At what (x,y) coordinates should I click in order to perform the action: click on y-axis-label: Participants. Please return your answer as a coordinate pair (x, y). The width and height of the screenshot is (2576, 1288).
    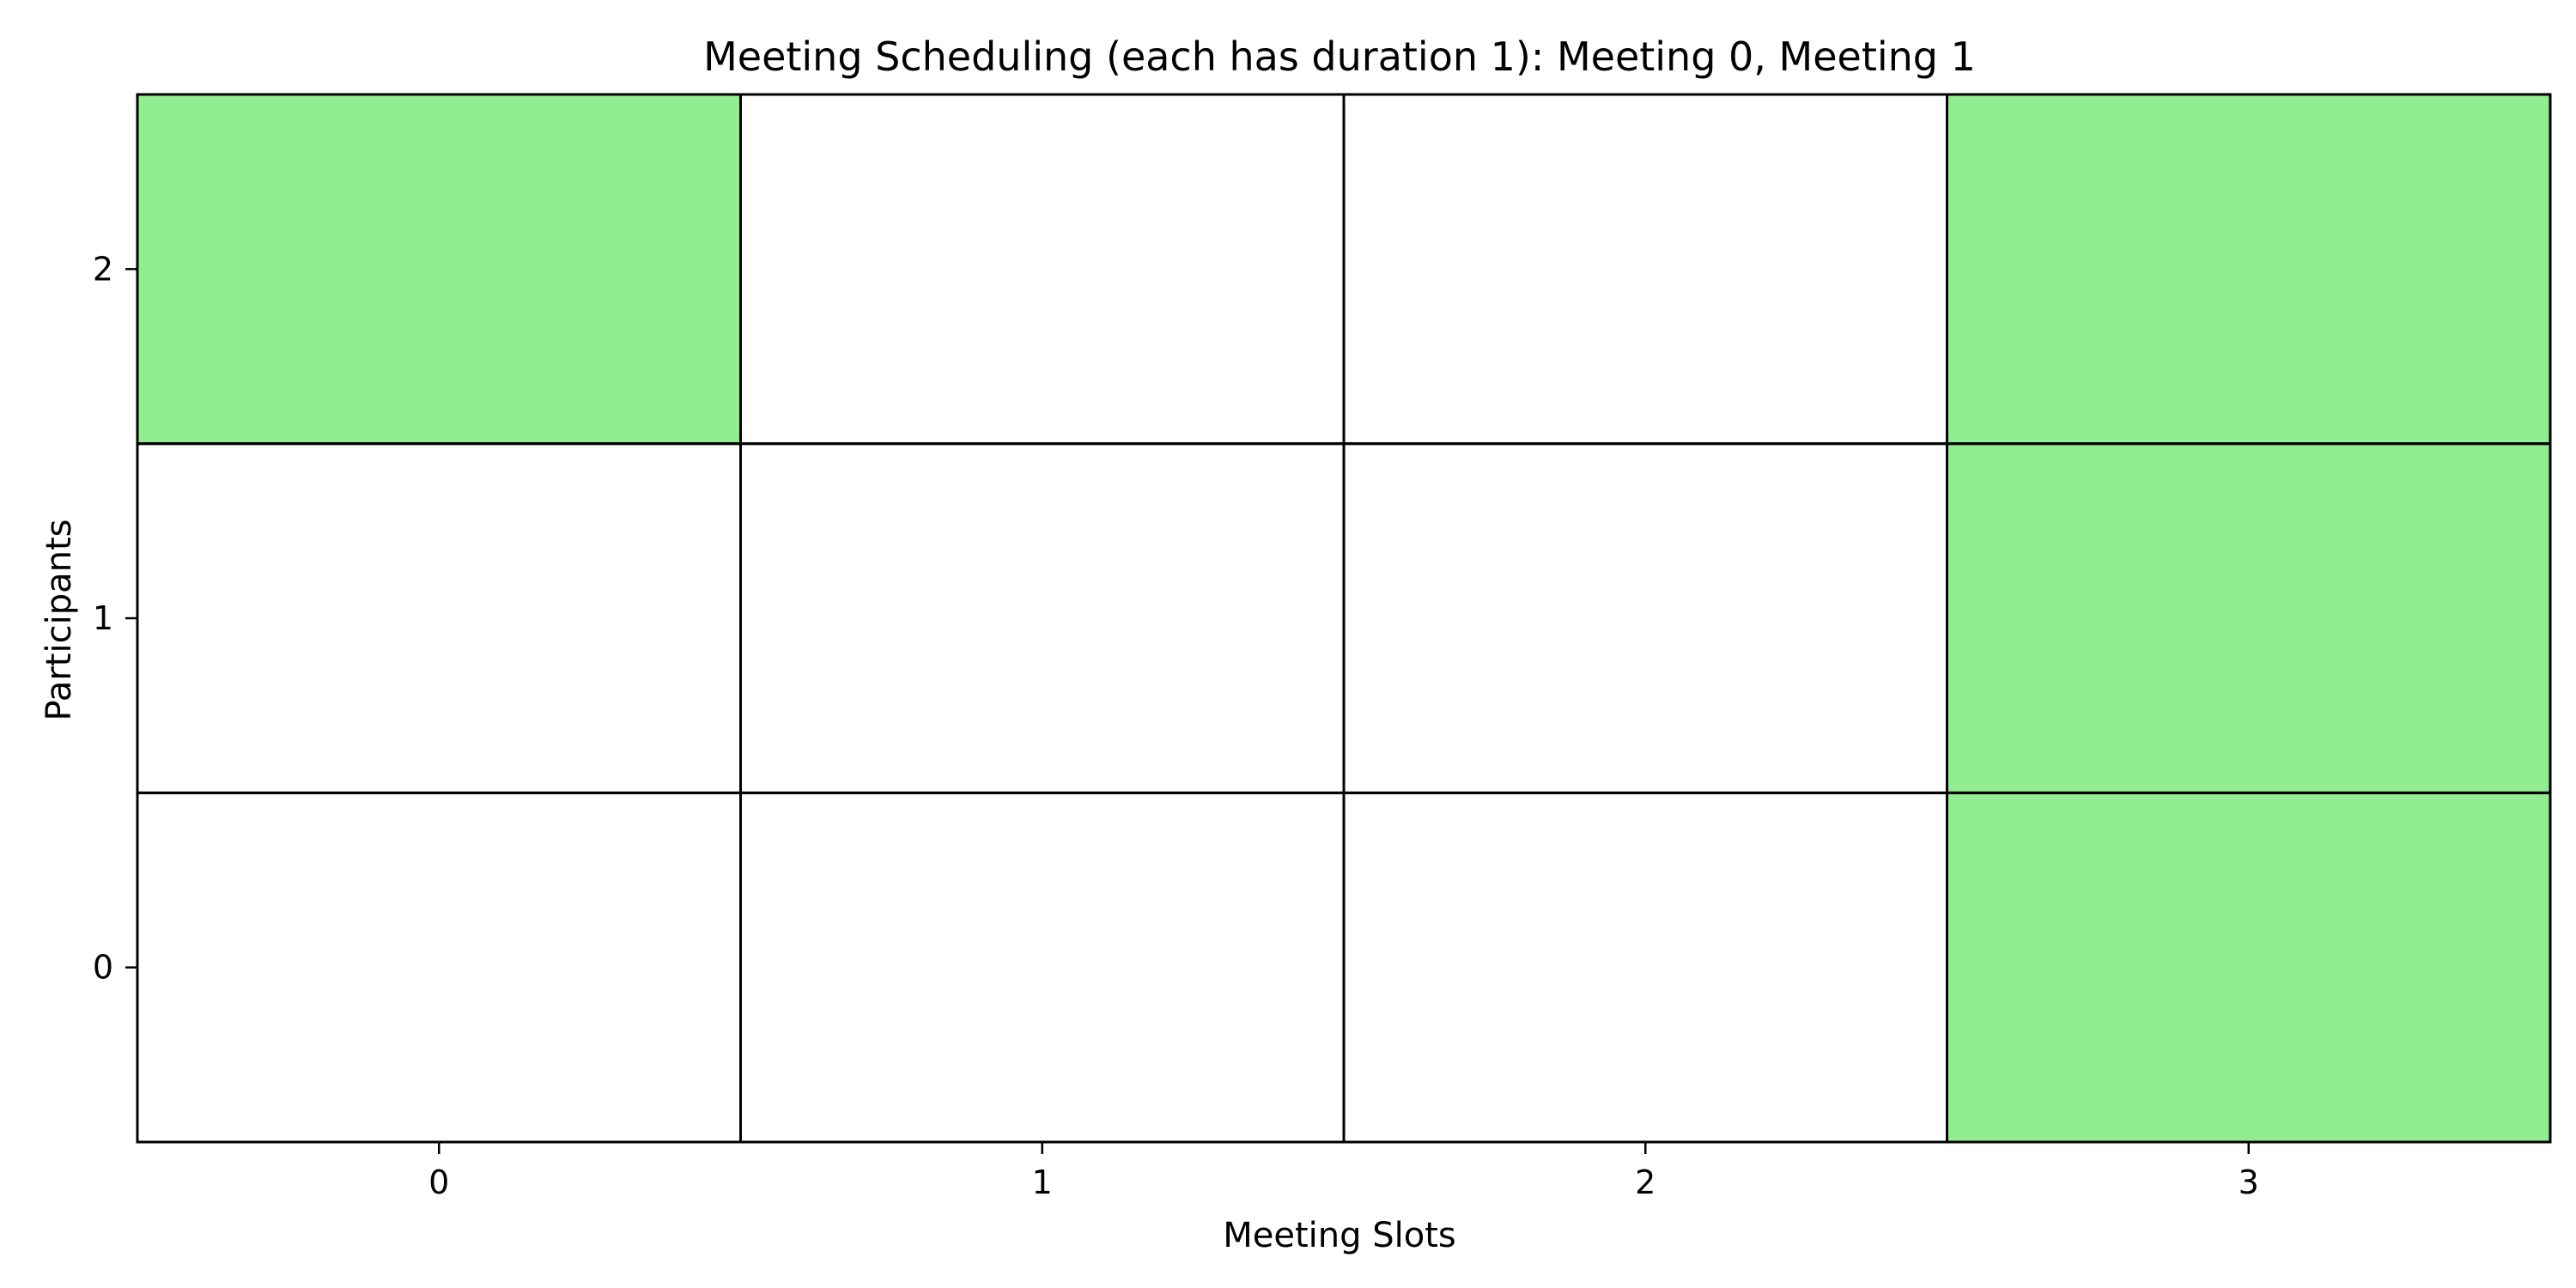
    Looking at the image, I should click on (59, 620).